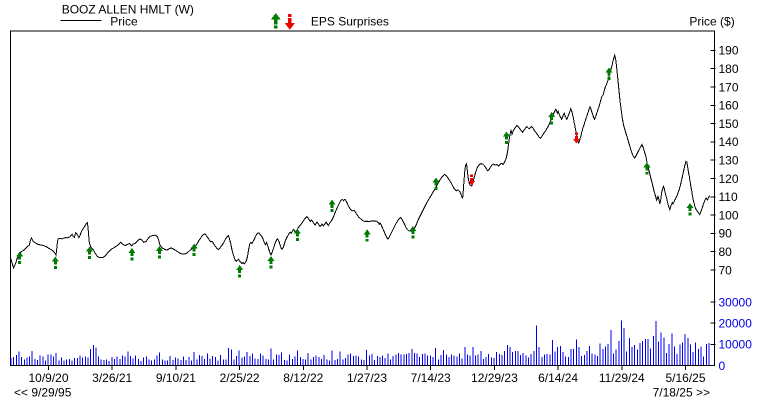  What do you see at coordinates (494, 378) in the screenshot?
I see `svg-text: 12/29/23` at bounding box center [494, 378].